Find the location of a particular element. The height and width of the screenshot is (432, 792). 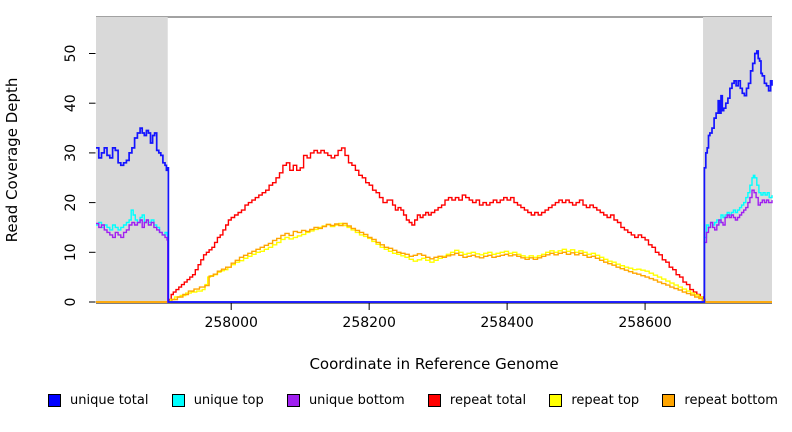

x-tick-label: 258000 is located at coordinates (230, 323).